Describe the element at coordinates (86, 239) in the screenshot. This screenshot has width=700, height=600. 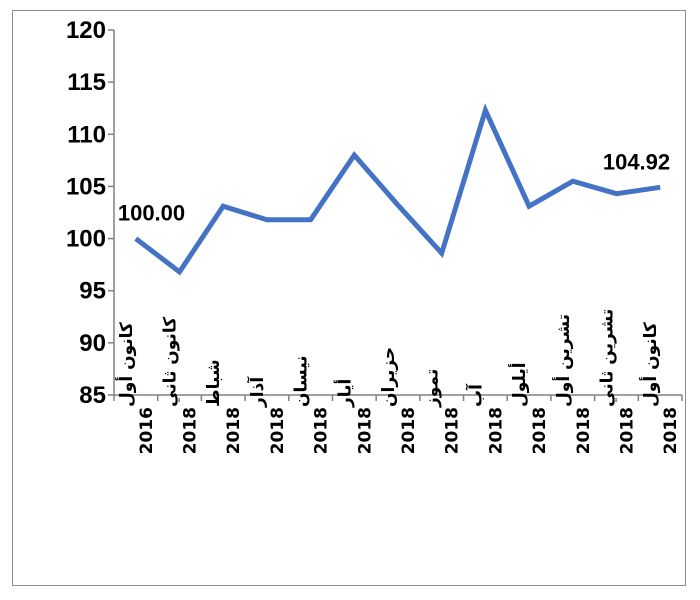
I see `y-tick-label: 100` at that location.